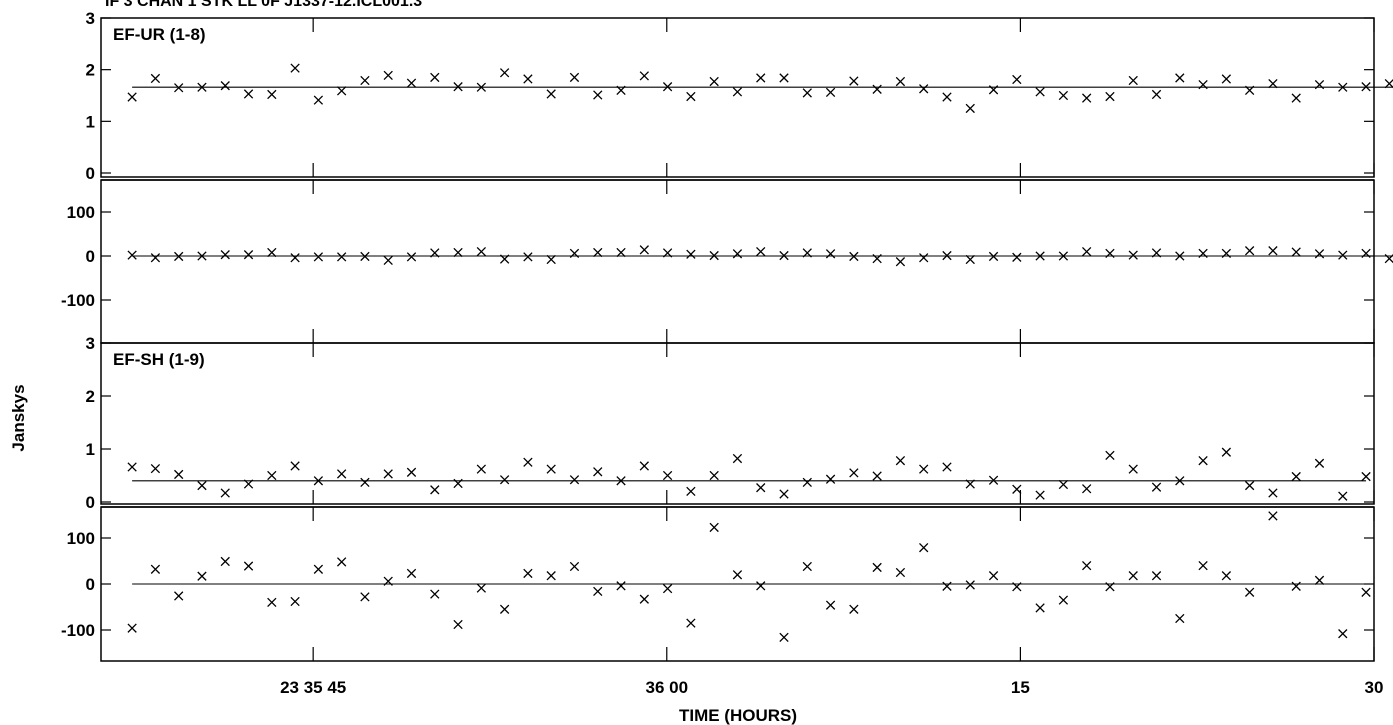  What do you see at coordinates (667, 687) in the screenshot?
I see `x-tick-label: 36 00` at bounding box center [667, 687].